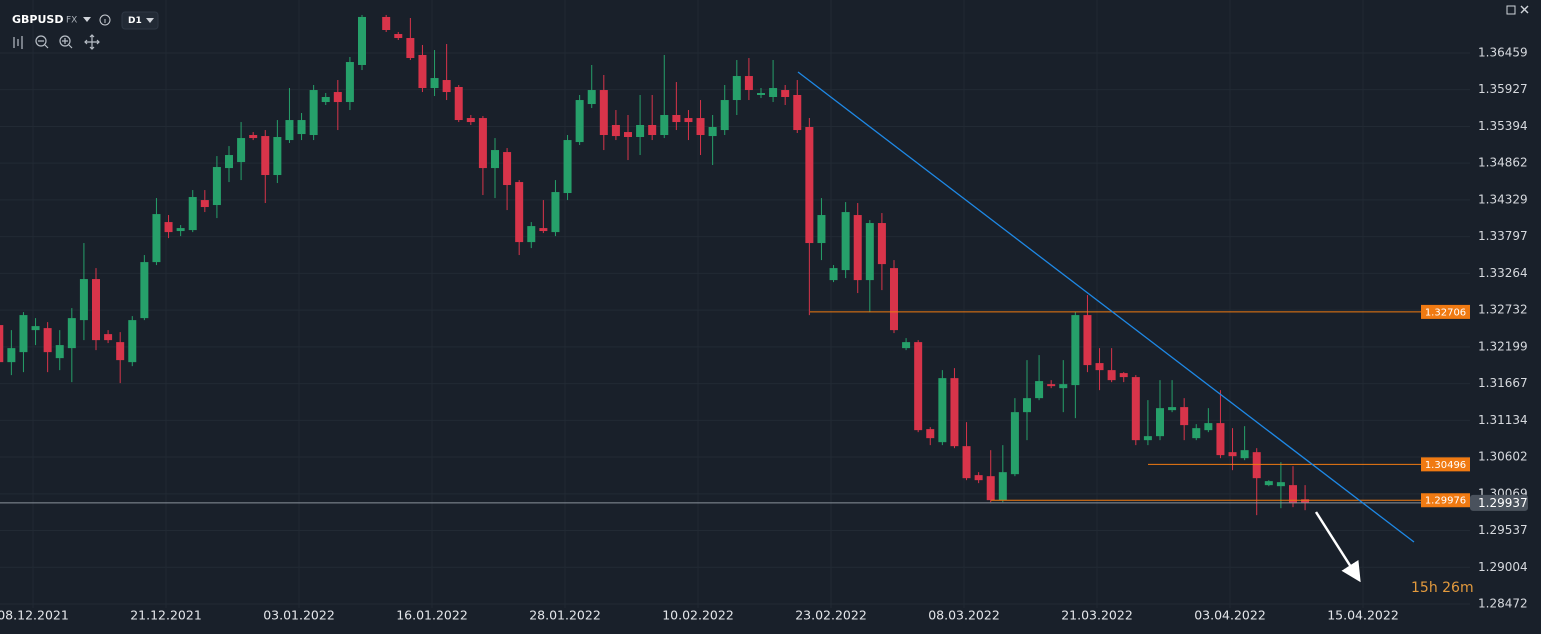 The image size is (1541, 634). What do you see at coordinates (18, 42) in the screenshot?
I see `chart-type-icon` at bounding box center [18, 42].